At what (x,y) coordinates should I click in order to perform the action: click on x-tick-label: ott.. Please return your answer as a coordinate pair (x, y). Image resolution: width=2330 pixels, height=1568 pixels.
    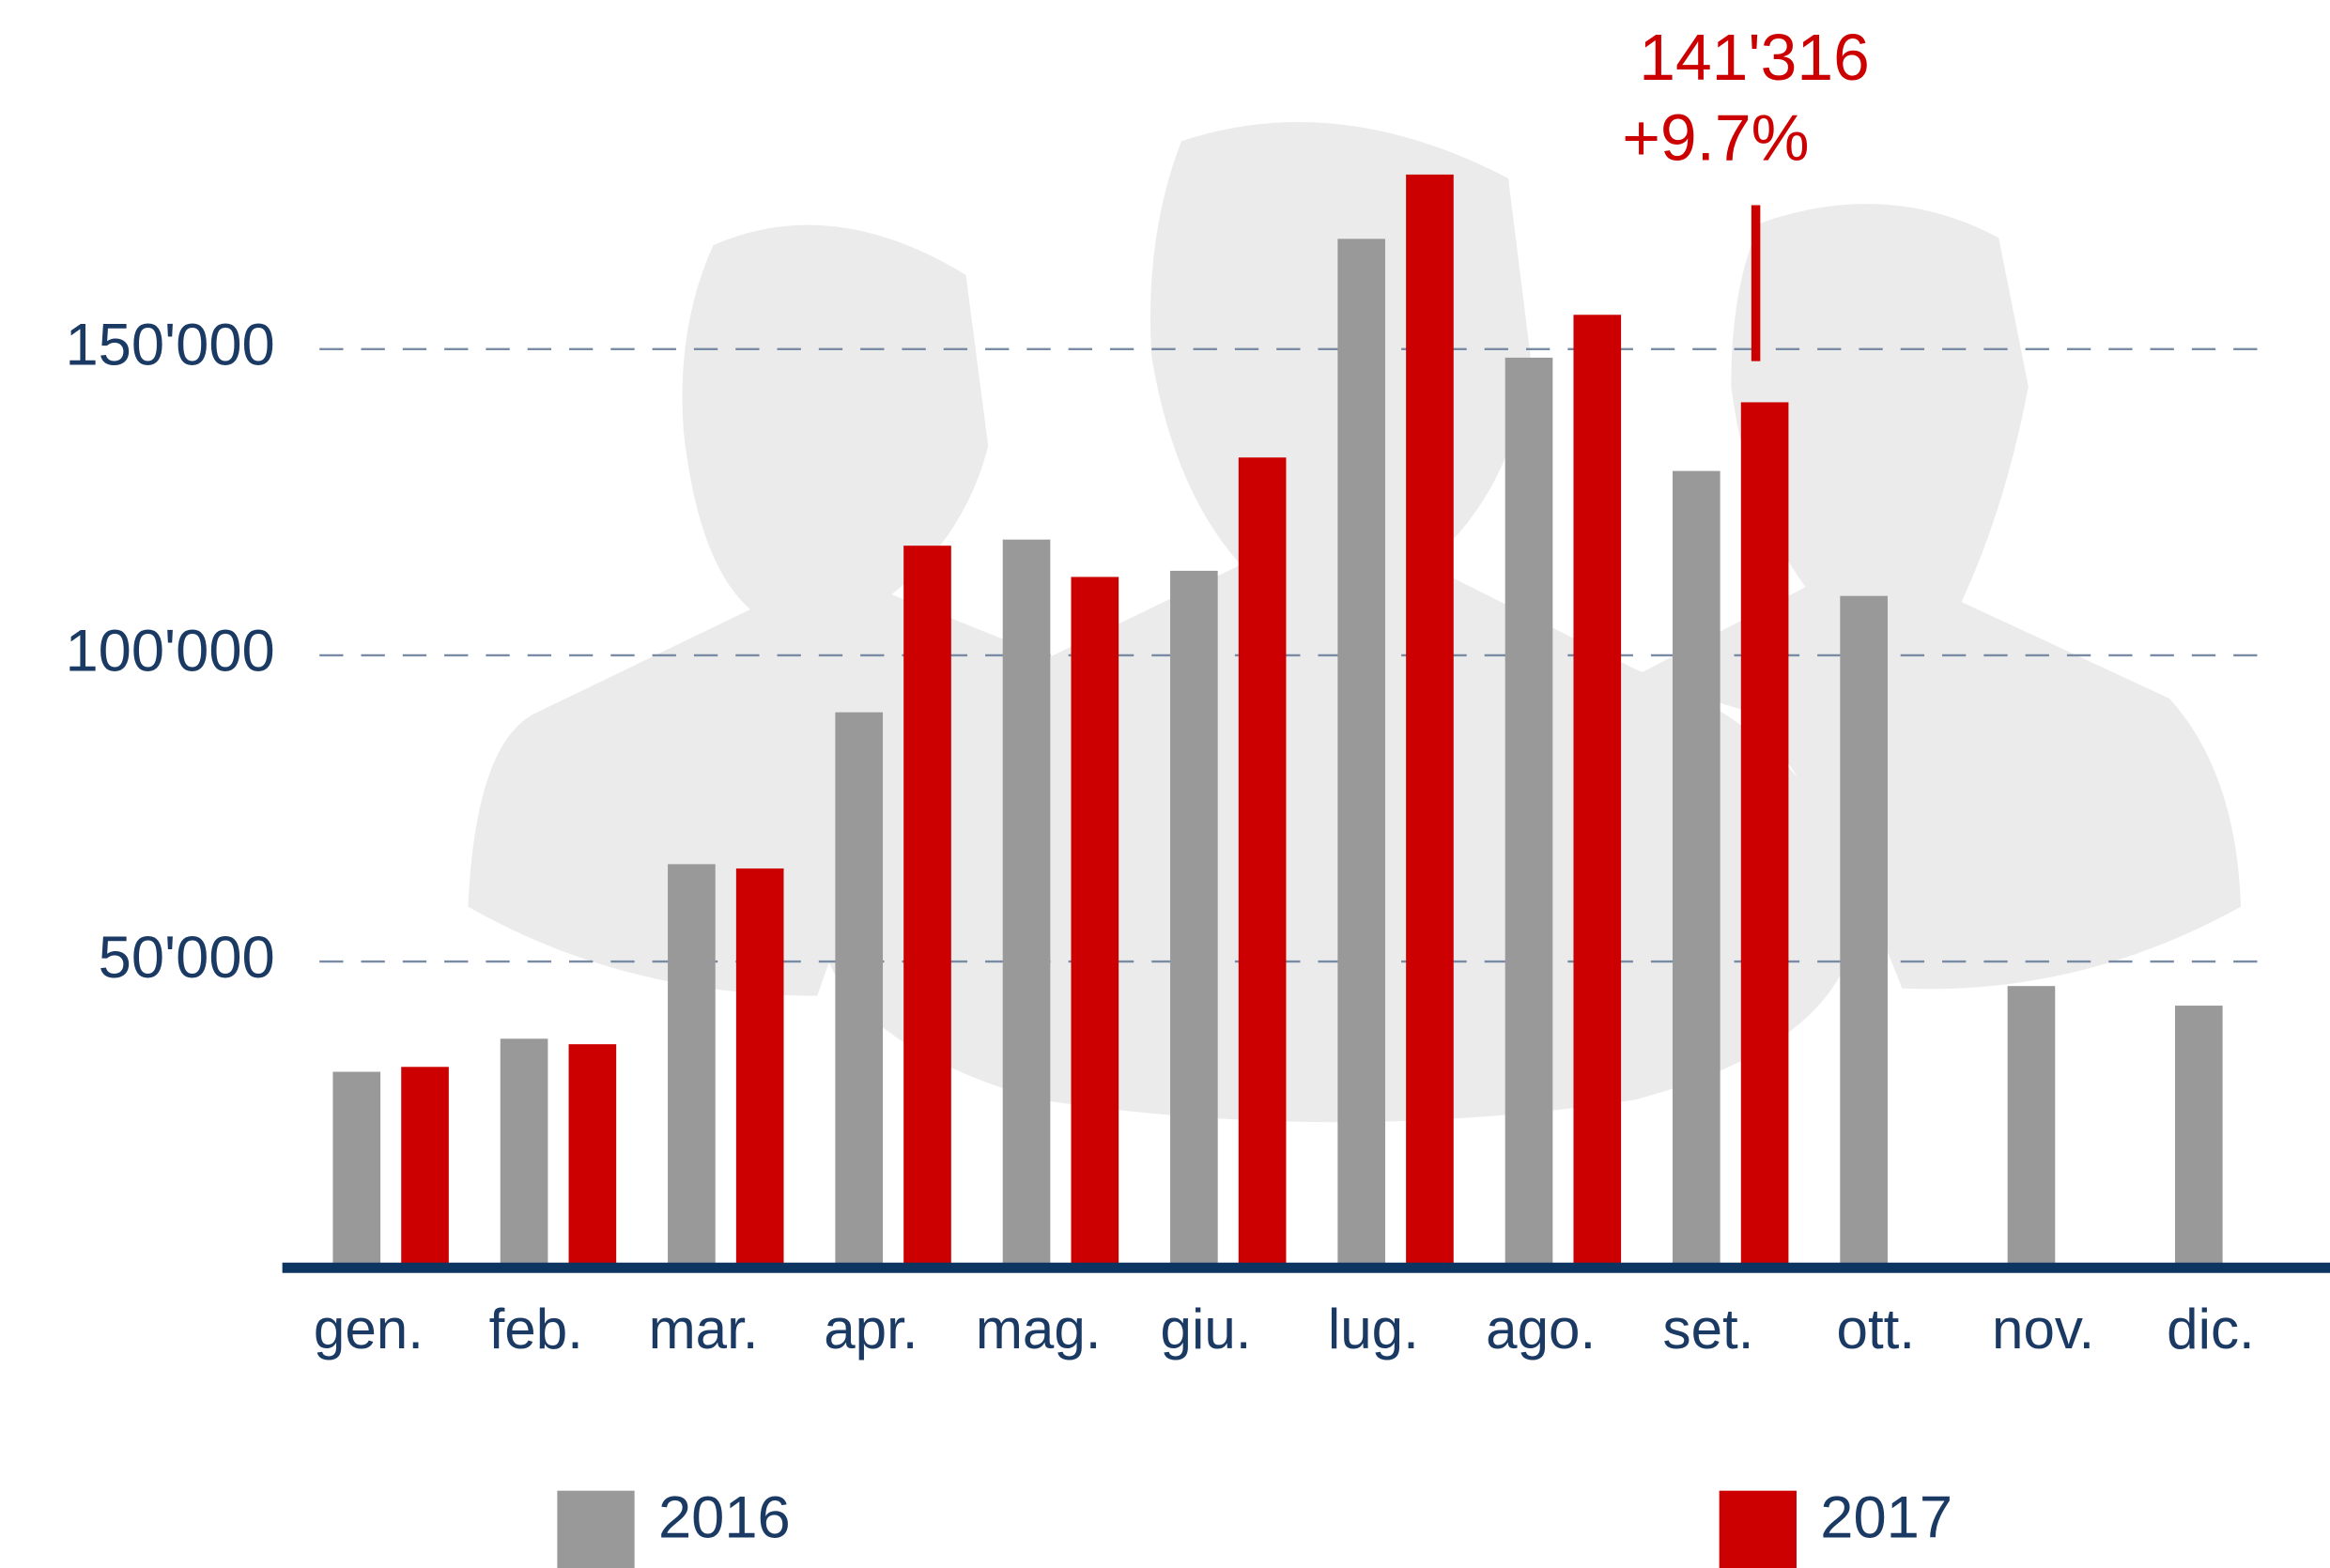
    Looking at the image, I should click on (1876, 1329).